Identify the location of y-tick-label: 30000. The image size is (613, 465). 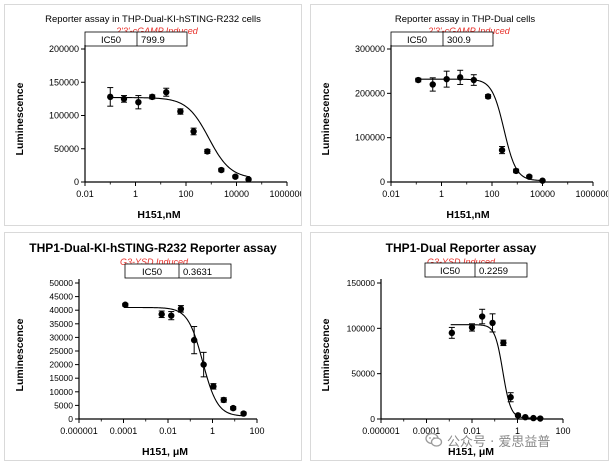
(61, 337).